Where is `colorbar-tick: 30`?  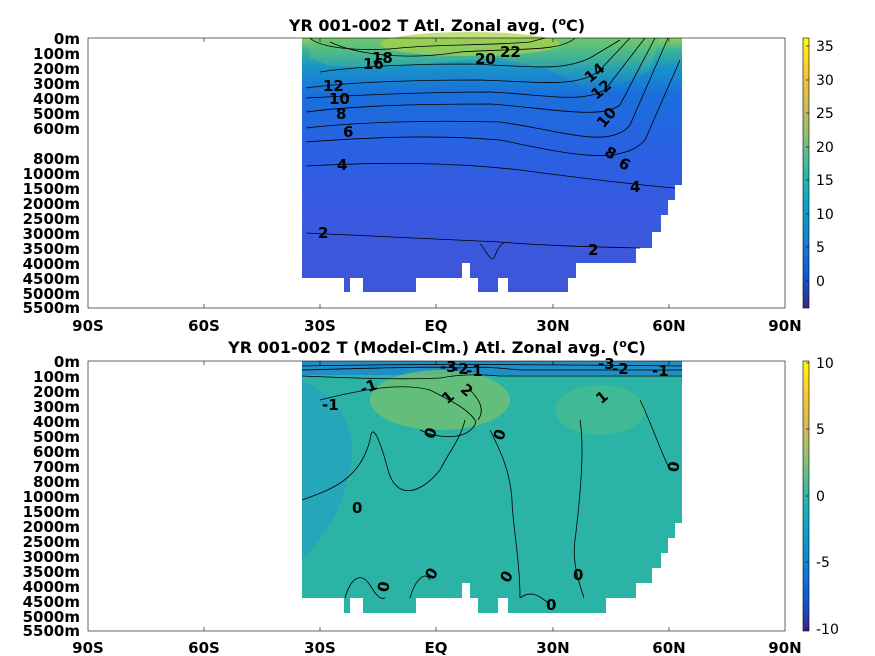
colorbar-tick: 30 is located at coordinates (825, 81).